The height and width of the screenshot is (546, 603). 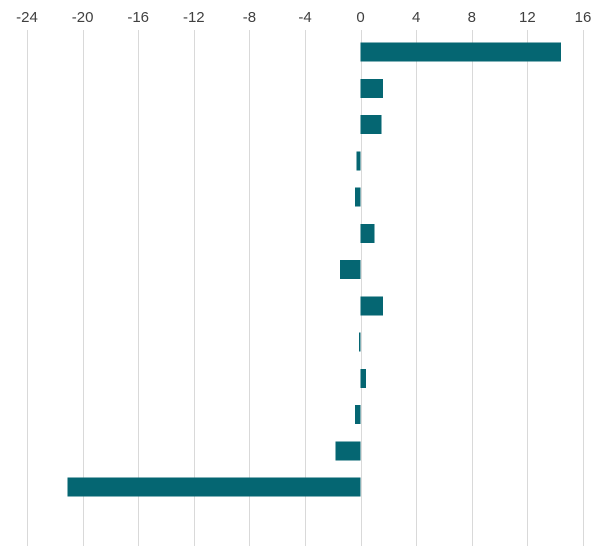 What do you see at coordinates (194, 17) in the screenshot?
I see `x-tick-label: -12` at bounding box center [194, 17].